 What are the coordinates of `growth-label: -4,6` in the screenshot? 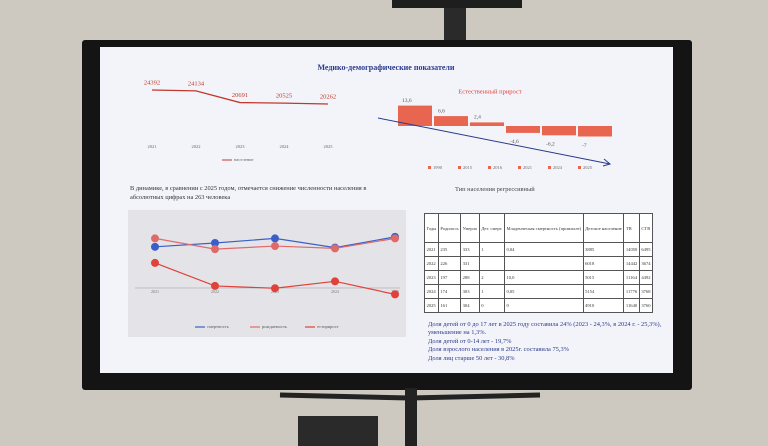 It's located at (514, 142).